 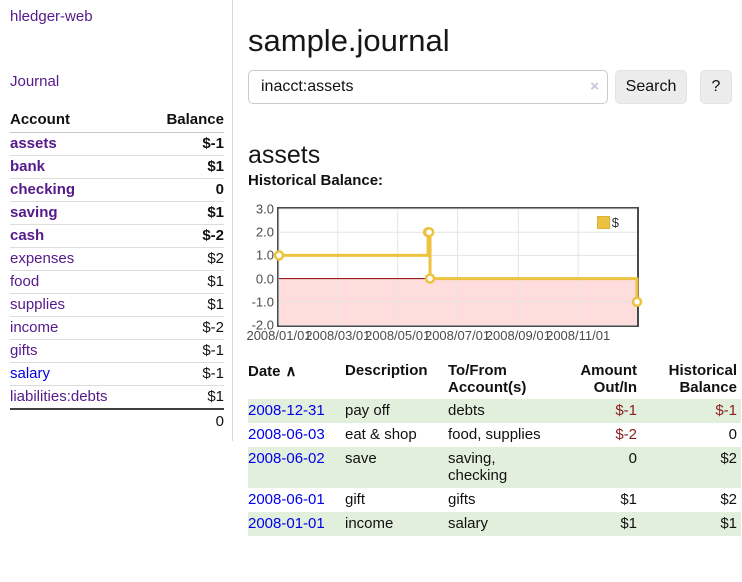 What do you see at coordinates (264, 209) in the screenshot?
I see `y-axis-tick-label: 3.0` at bounding box center [264, 209].